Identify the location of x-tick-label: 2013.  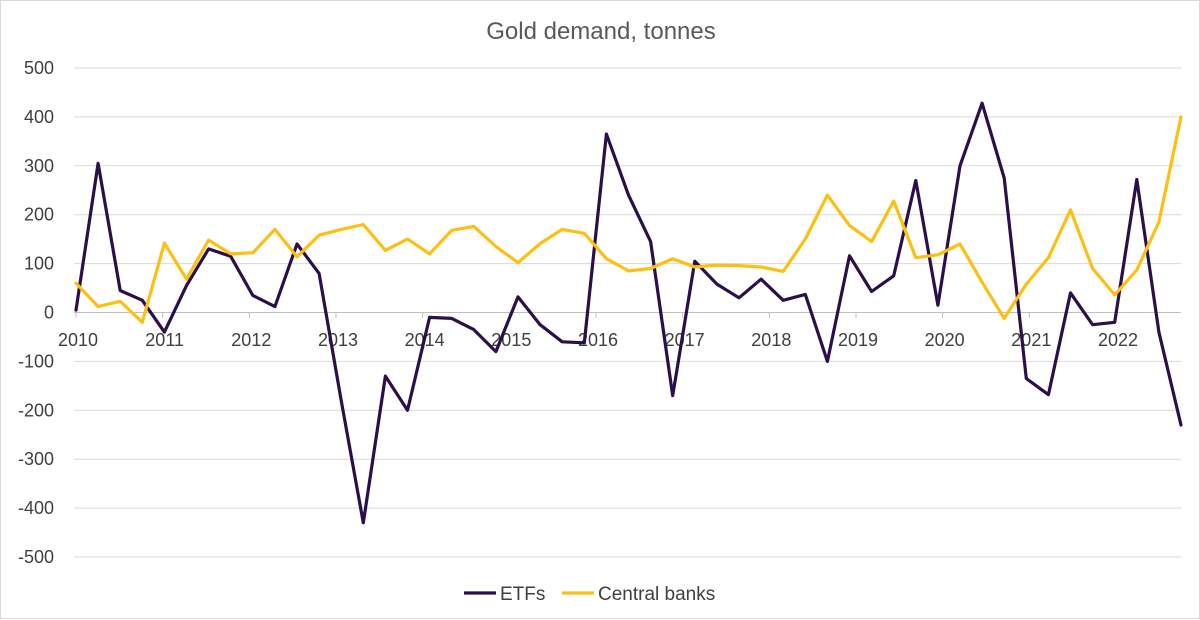
(338, 340).